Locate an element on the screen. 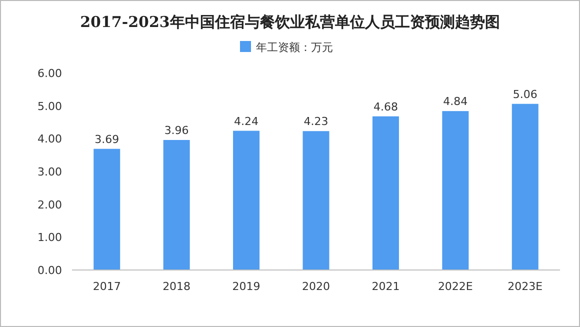 This screenshot has height=327, width=580. x-tick-label: 2023E is located at coordinates (525, 286).